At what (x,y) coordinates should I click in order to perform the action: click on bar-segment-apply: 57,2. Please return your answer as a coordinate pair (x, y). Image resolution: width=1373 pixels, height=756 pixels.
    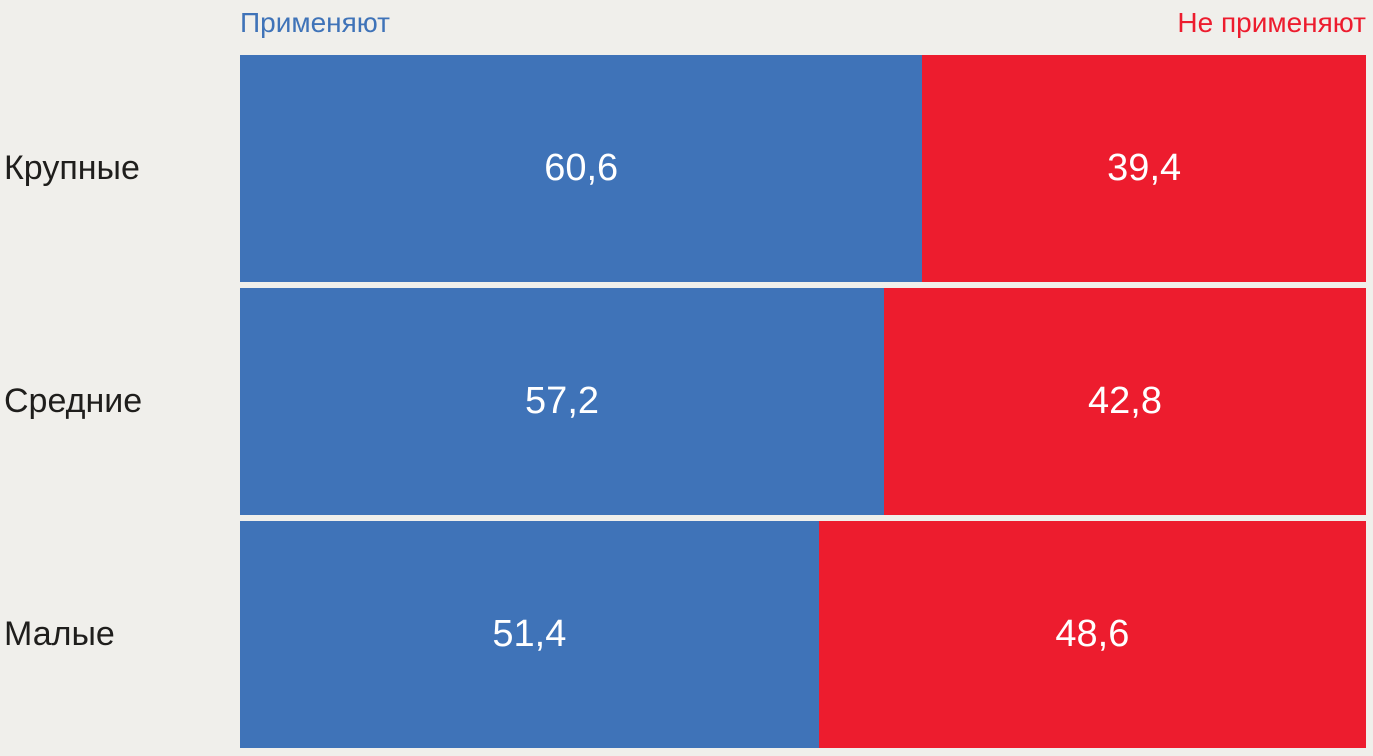
    Looking at the image, I should click on (562, 401).